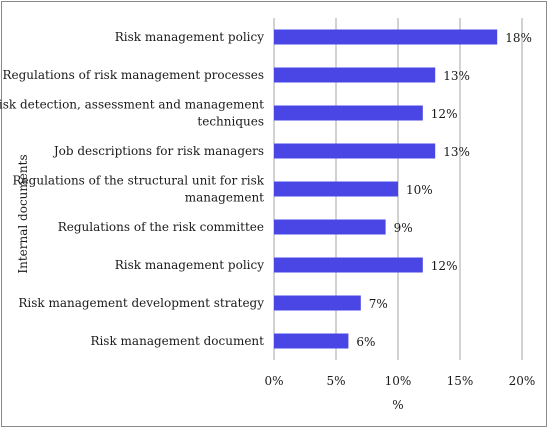  What do you see at coordinates (518, 38) in the screenshot?
I see `data-label: 18%` at bounding box center [518, 38].